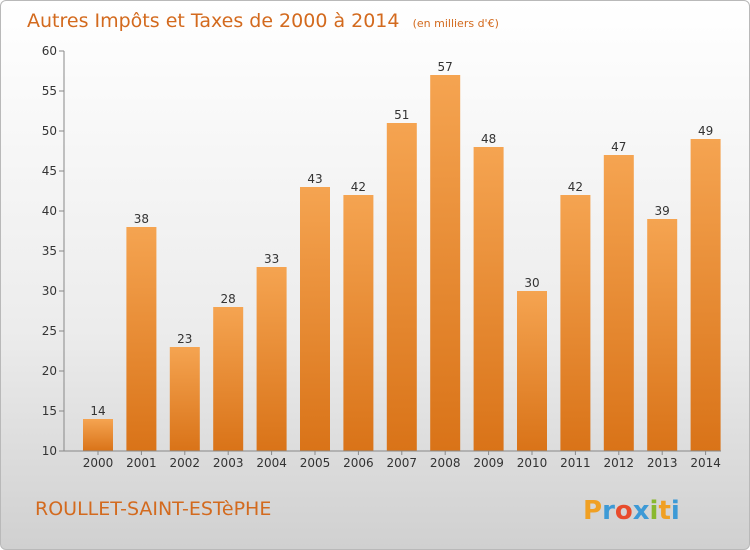  Describe the element at coordinates (641, 511) in the screenshot. I see `logo-letter: x` at that location.